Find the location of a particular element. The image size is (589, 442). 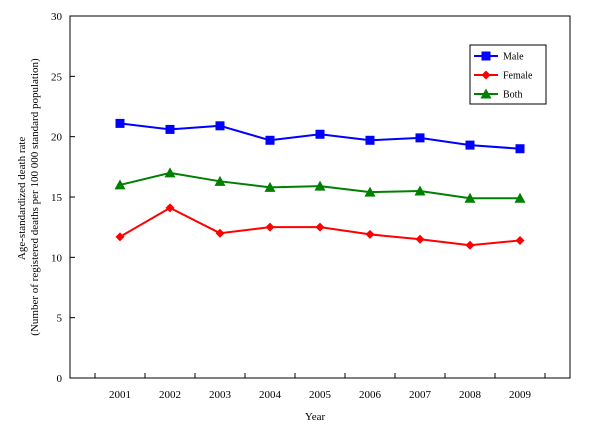

x-tick-label: 2007 is located at coordinates (420, 395).